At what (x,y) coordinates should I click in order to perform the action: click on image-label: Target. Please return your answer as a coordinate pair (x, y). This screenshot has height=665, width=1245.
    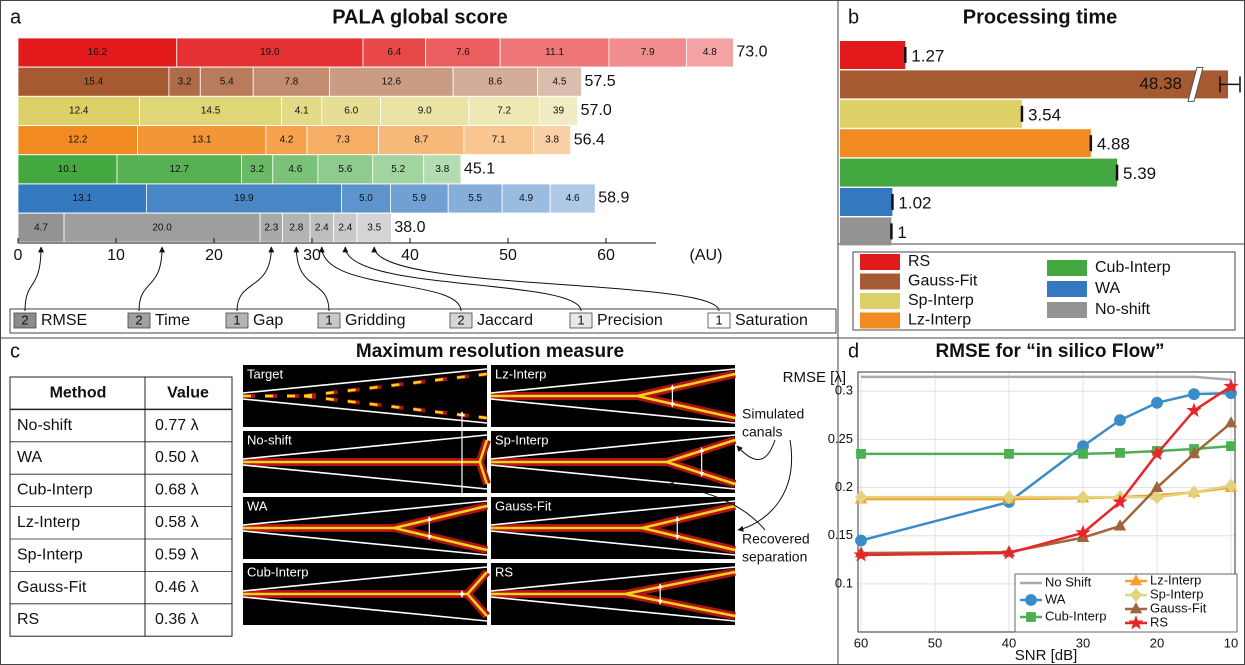
    Looking at the image, I should click on (265, 373).